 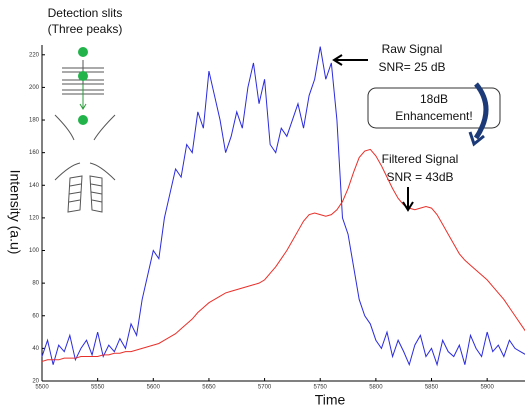 What do you see at coordinates (42, 388) in the screenshot?
I see `x-tick-label: 5500` at bounding box center [42, 388].